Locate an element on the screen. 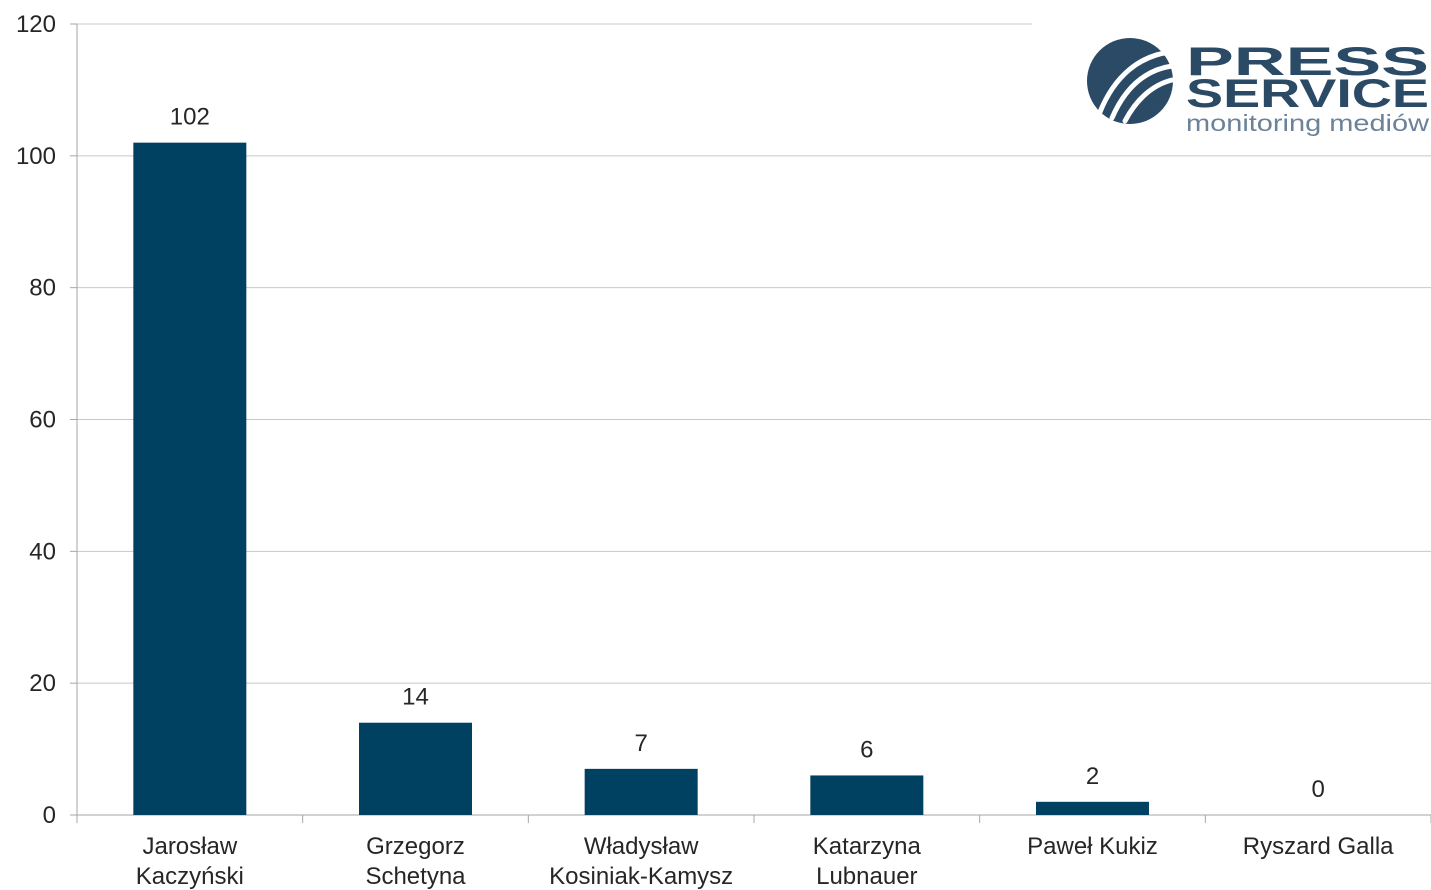 Image resolution: width=1431 pixels, height=890 pixels. data-label: 2 is located at coordinates (1092, 776).